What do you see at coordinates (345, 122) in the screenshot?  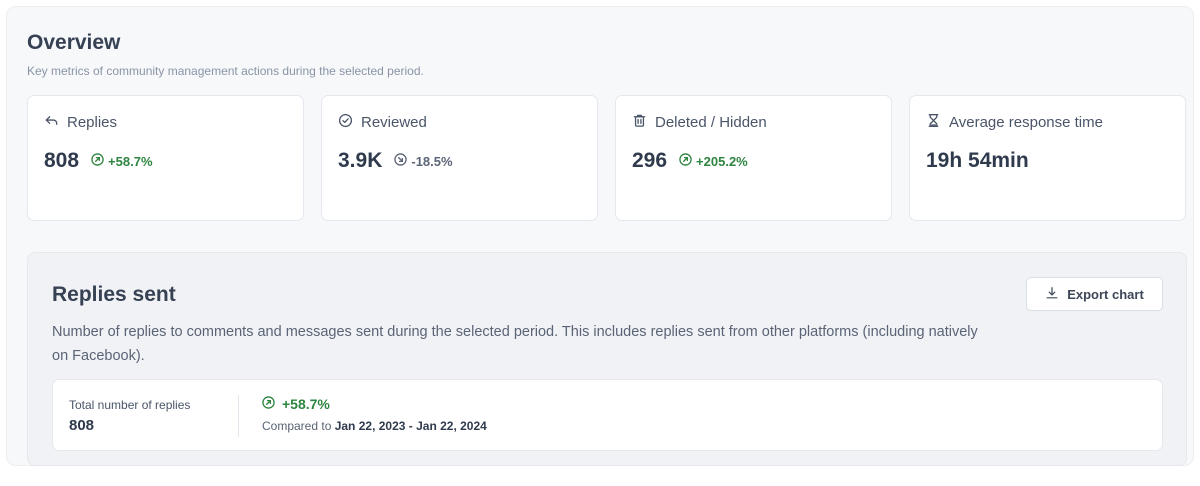 I see `check-circle-icon` at bounding box center [345, 122].